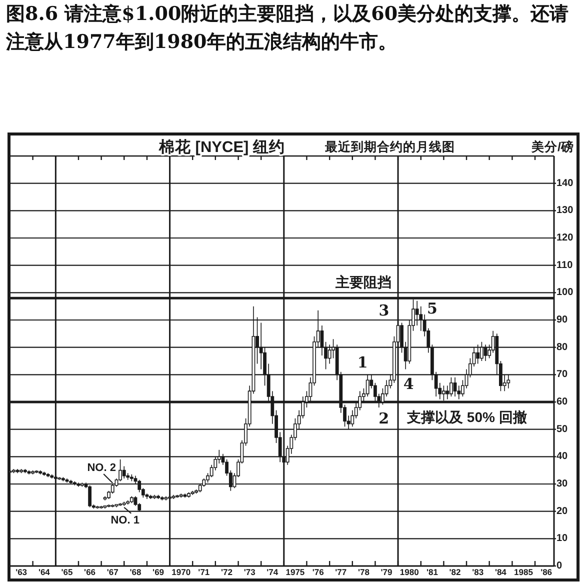 Image resolution: width=580 pixels, height=586 pixels. Describe the element at coordinates (562, 484) in the screenshot. I see `y-tick-label: 30` at that location.